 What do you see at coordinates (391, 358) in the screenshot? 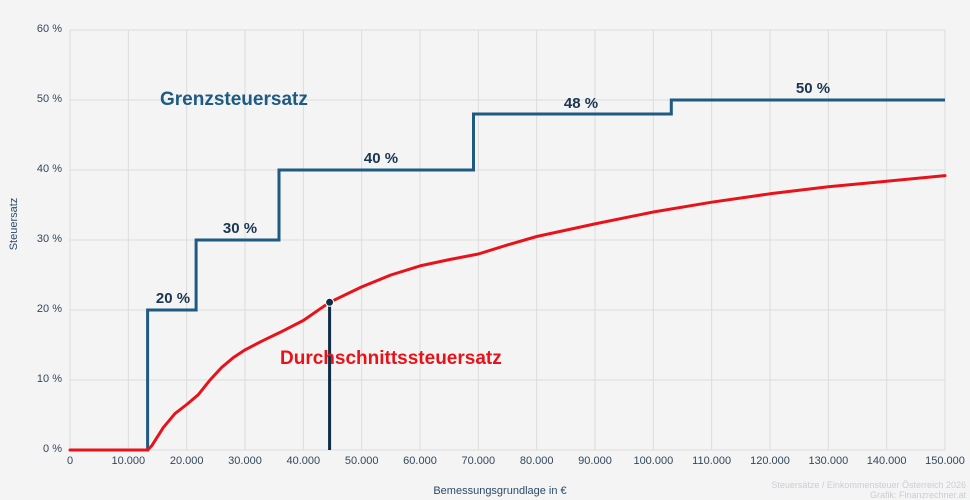
I see `durchschnittssteuersatz-label: Durchschnittssteuersatz` at bounding box center [391, 358].